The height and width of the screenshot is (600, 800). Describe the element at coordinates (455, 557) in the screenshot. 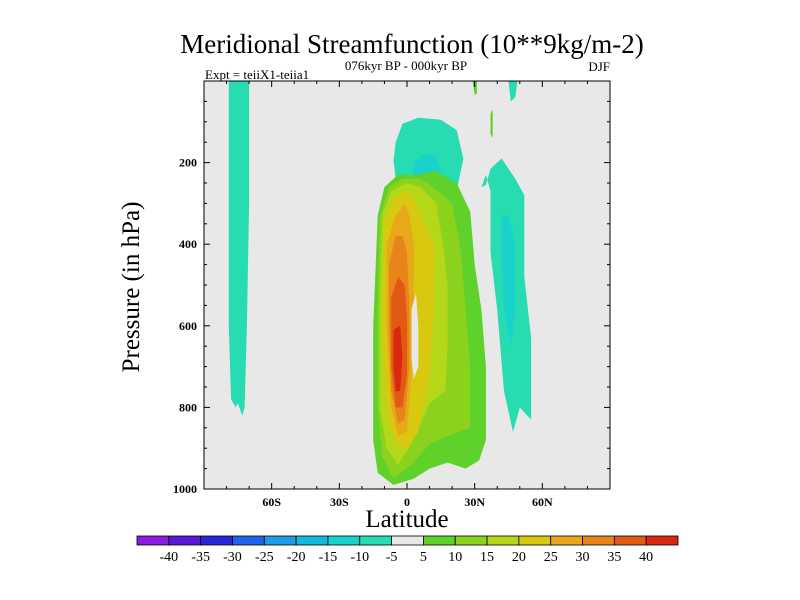

I see `colorbar-label: 10` at that location.